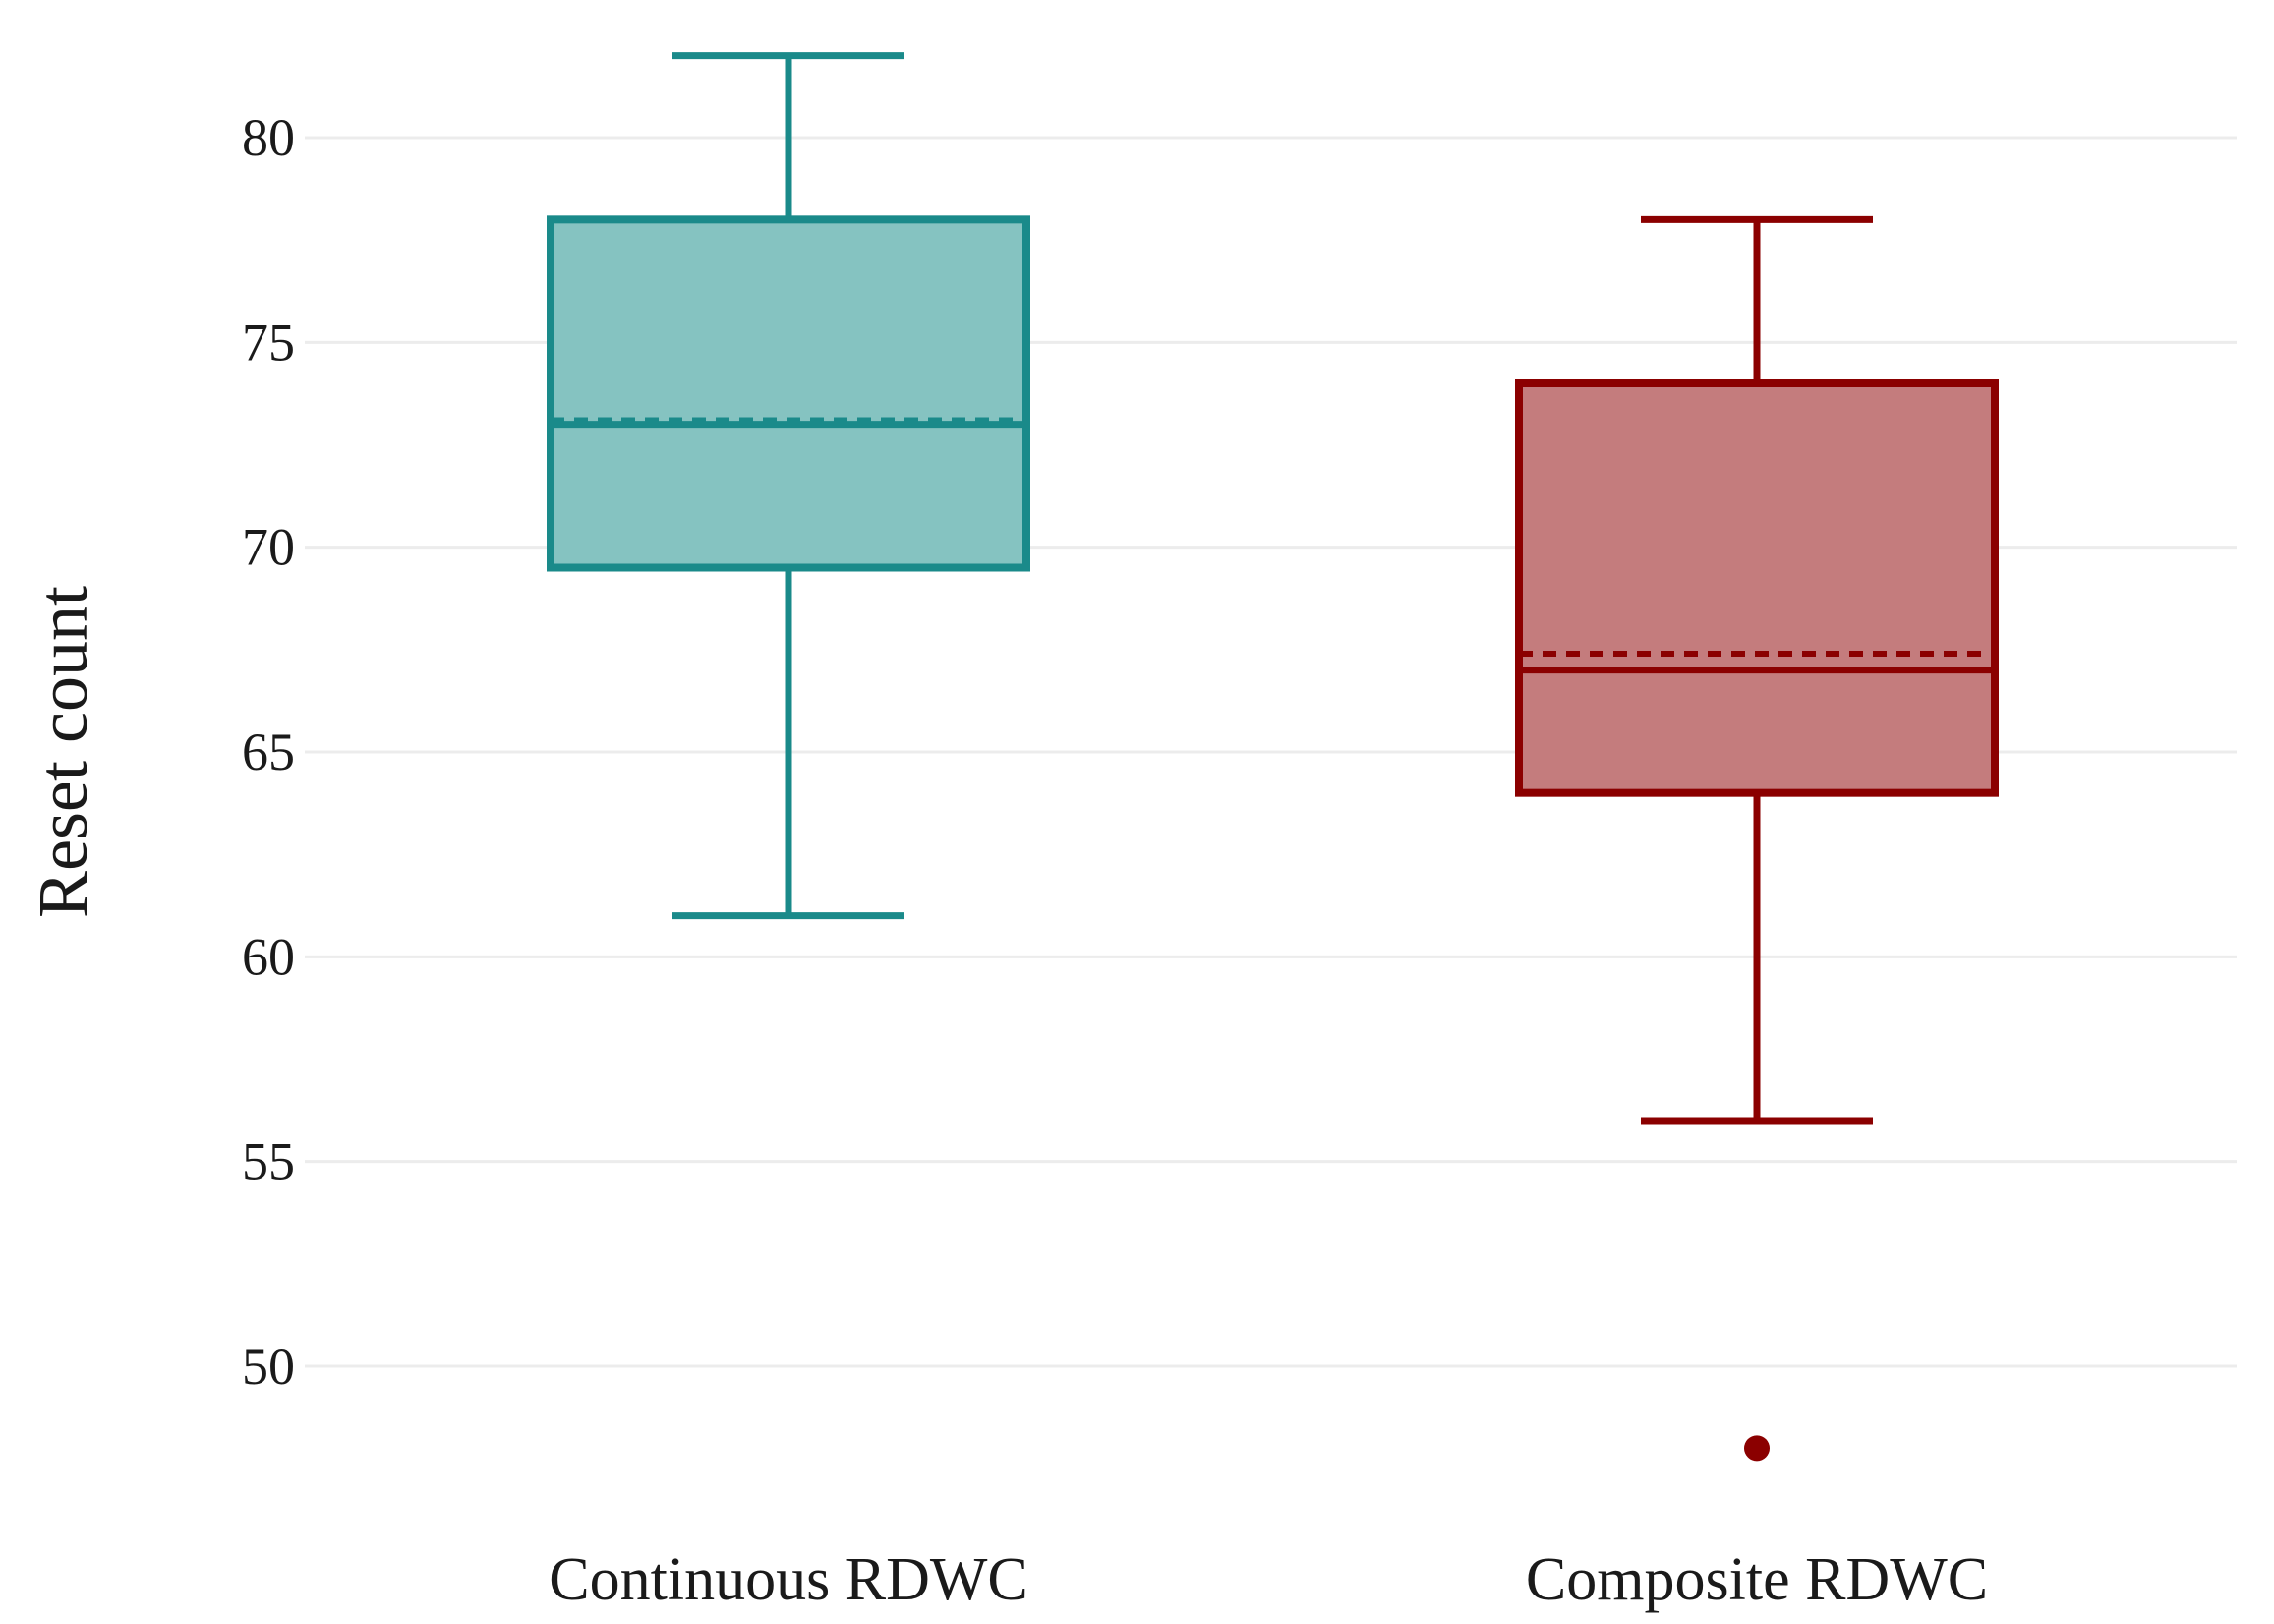  I want to click on y-tick-label-80: 80, so click(268, 137).